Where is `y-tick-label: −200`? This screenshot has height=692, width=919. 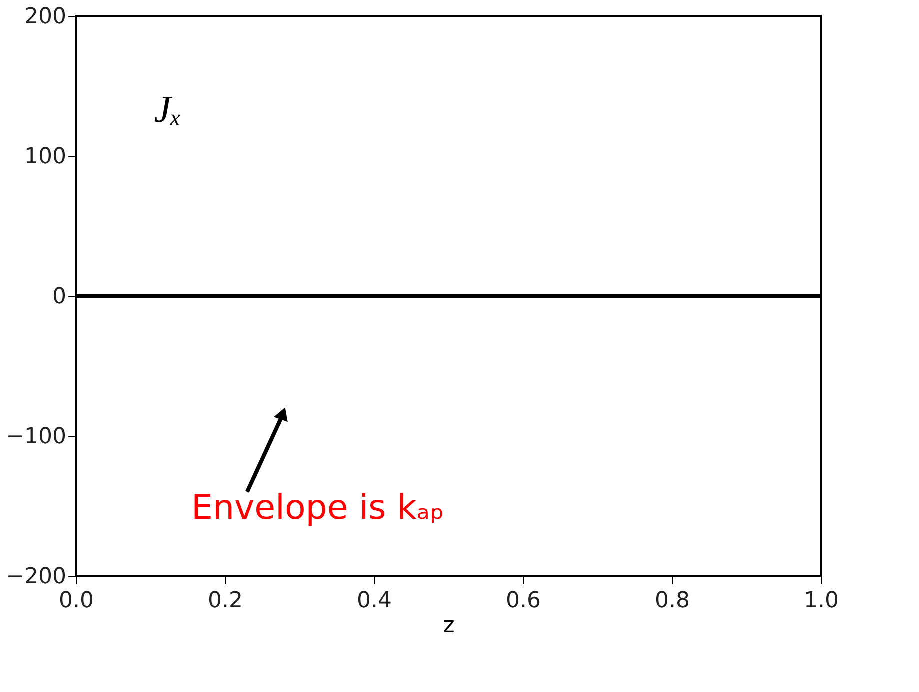
y-tick-label: −200 is located at coordinates (36, 577).